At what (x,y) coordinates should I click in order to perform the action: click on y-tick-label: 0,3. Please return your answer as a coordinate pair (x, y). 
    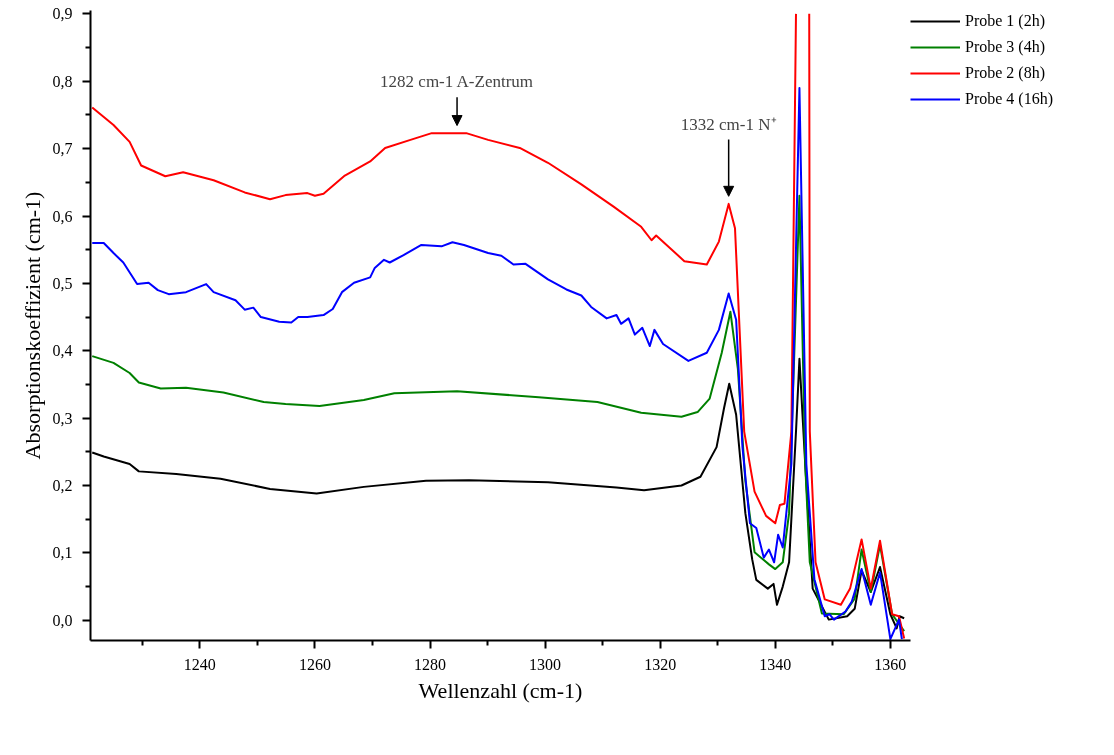
    Looking at the image, I should click on (62, 418).